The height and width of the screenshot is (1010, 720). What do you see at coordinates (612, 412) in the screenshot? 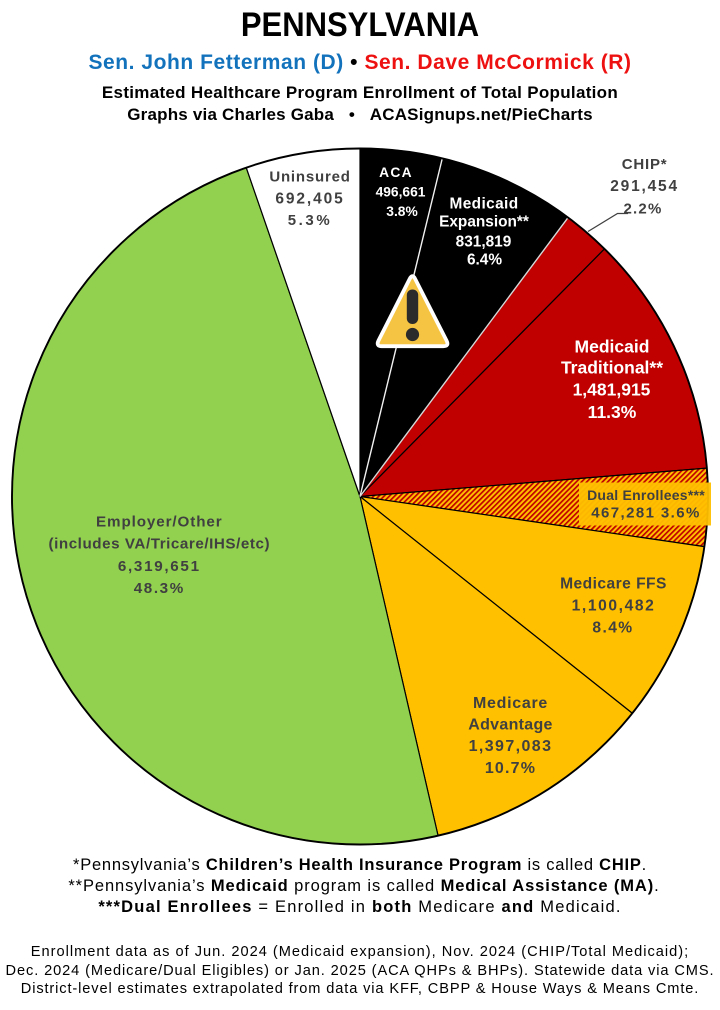
I see `svg-text: 11.3%` at bounding box center [612, 412].